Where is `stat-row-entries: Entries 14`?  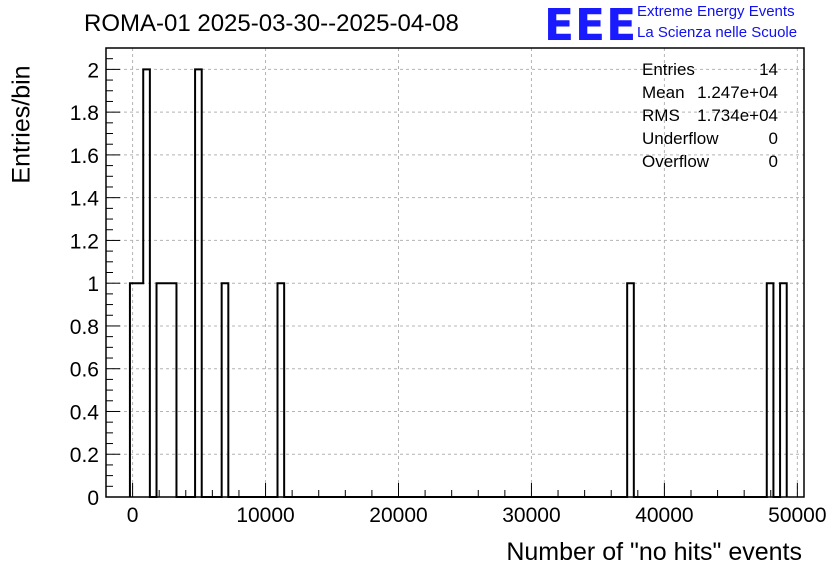
stat-row-entries: Entries 14 is located at coordinates (710, 71).